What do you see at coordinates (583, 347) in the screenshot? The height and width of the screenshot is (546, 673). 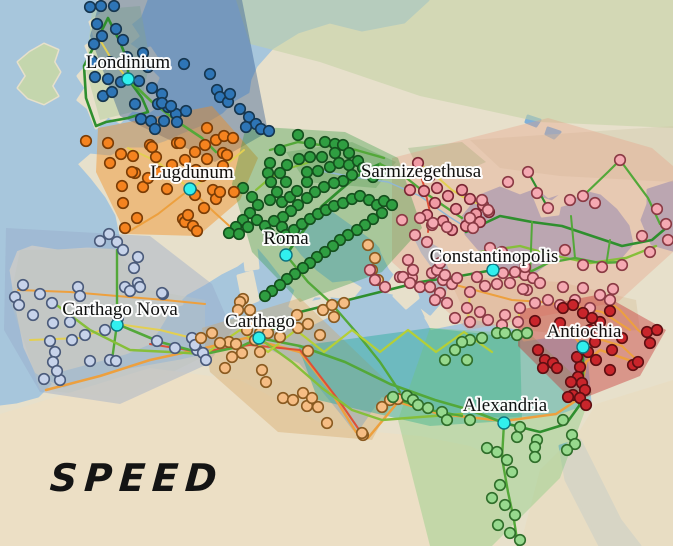 I see `cluster-center-dot-antiochia` at bounding box center [583, 347].